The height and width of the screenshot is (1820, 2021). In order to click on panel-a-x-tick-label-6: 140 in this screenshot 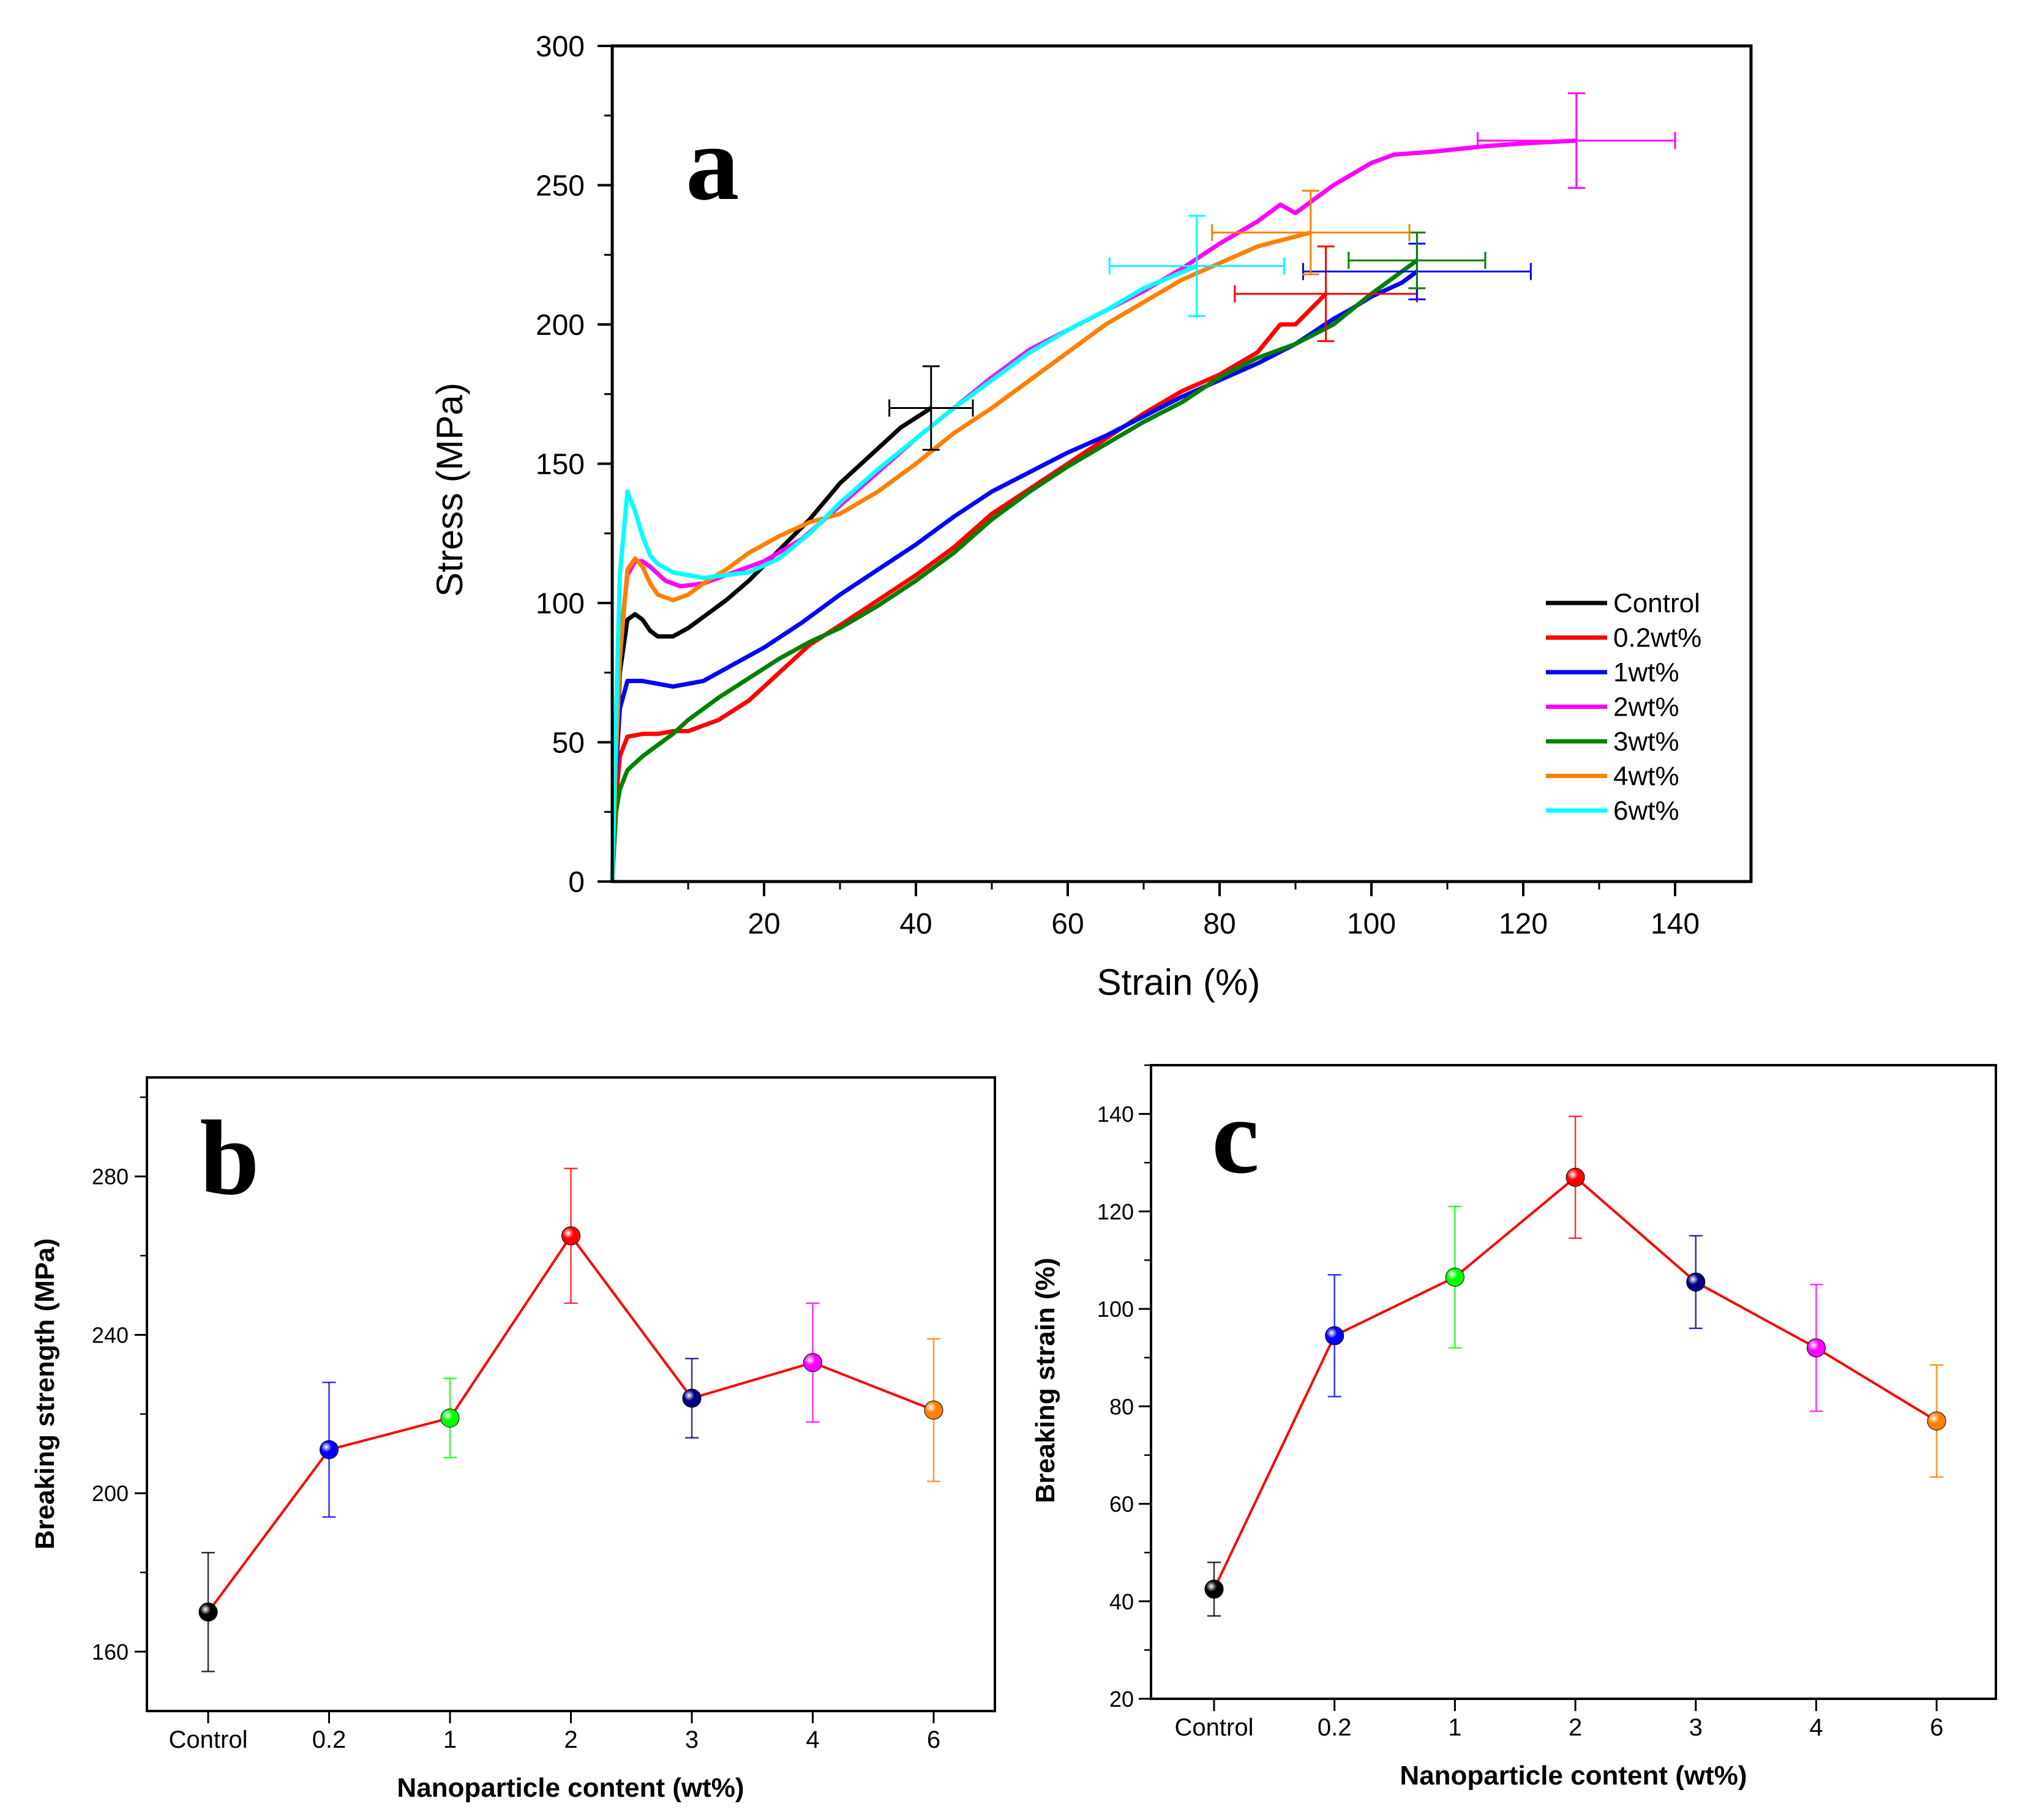, I will do `click(1676, 924)`.